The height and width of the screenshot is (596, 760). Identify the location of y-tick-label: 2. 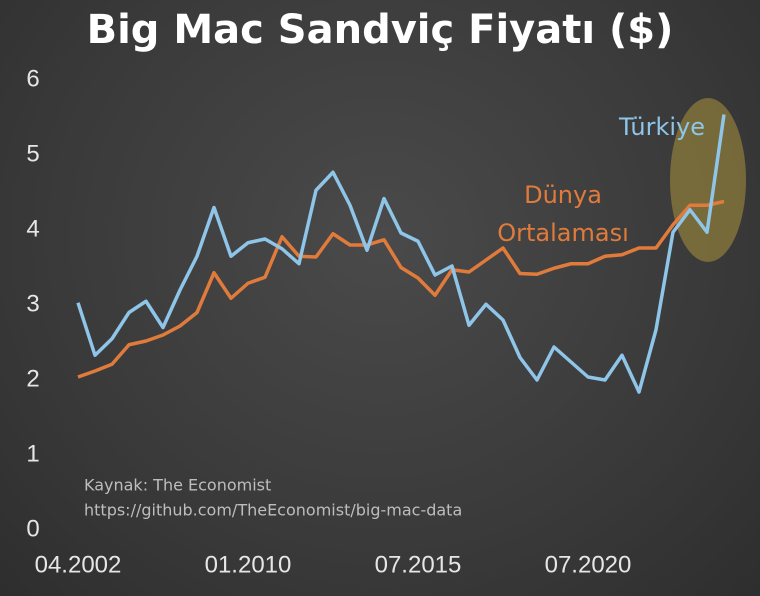
(32, 378).